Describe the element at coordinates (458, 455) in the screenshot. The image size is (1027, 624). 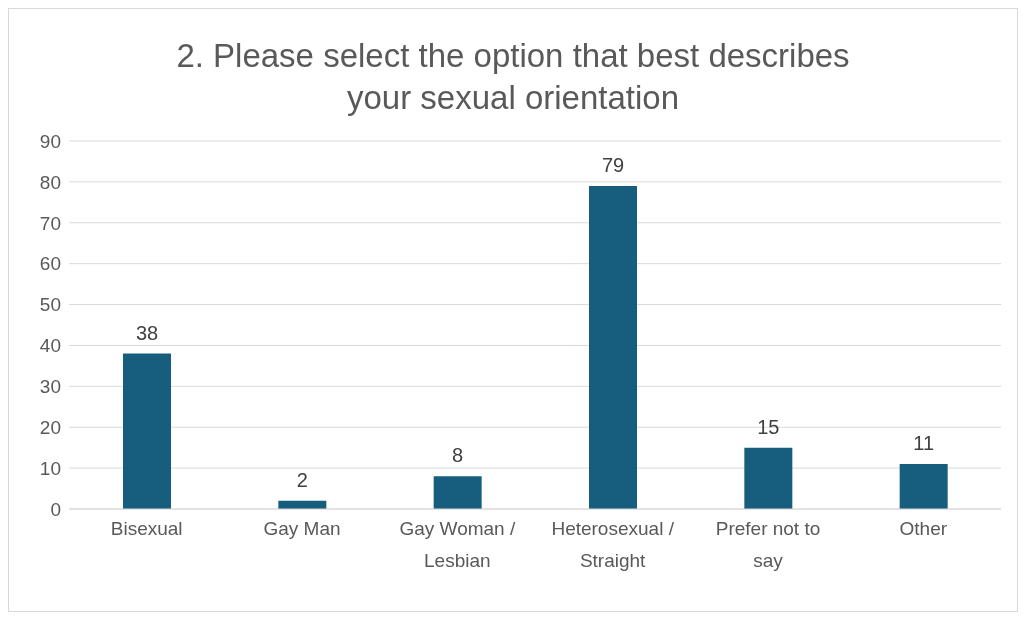
I see `data-label: 8` at that location.